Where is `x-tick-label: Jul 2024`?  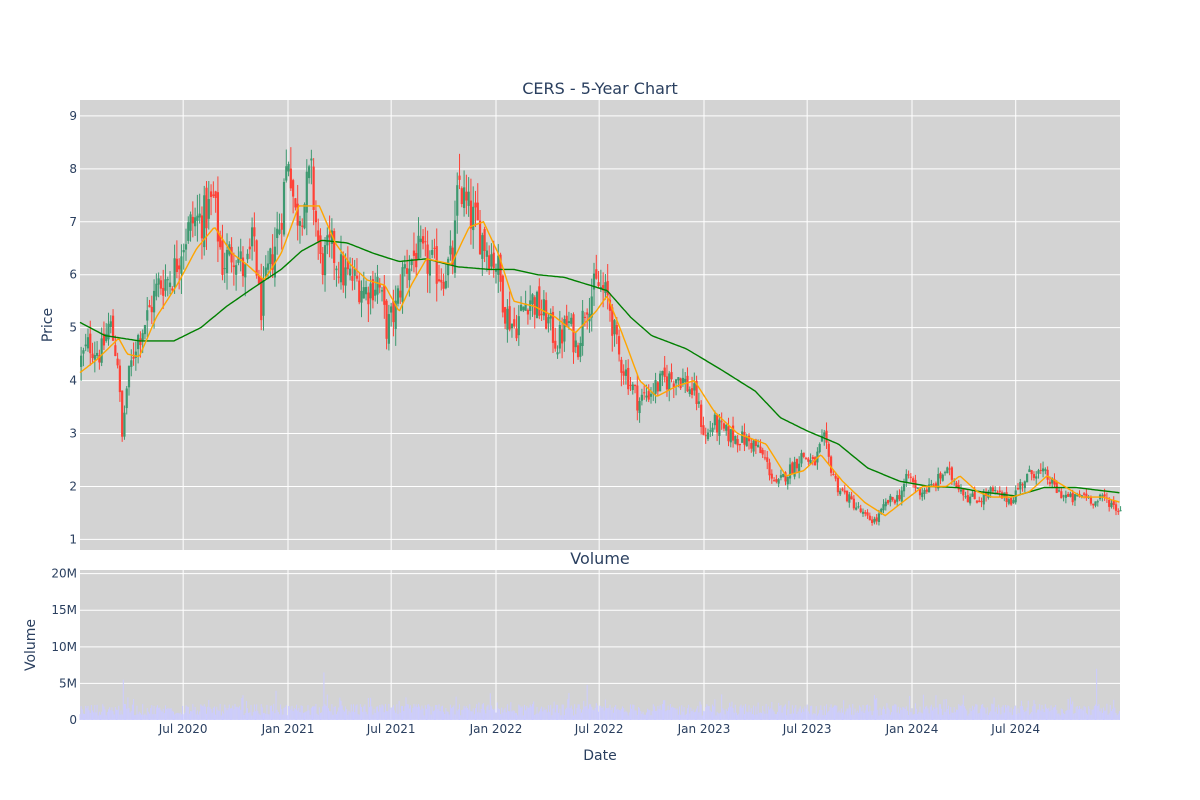
x-tick-label: Jul 2024 is located at coordinates (1015, 729).